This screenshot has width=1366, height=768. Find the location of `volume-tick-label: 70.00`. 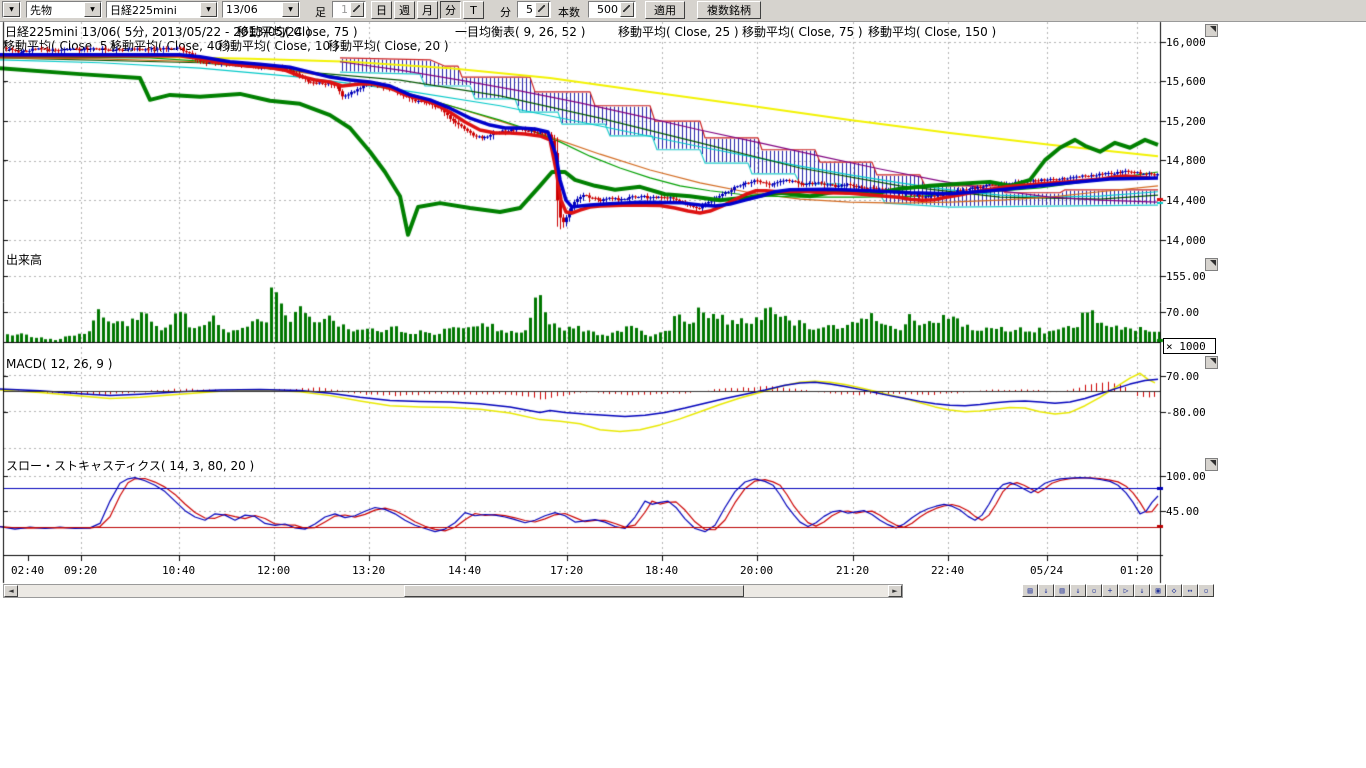

volume-tick-label: 70.00 is located at coordinates (1183, 312).